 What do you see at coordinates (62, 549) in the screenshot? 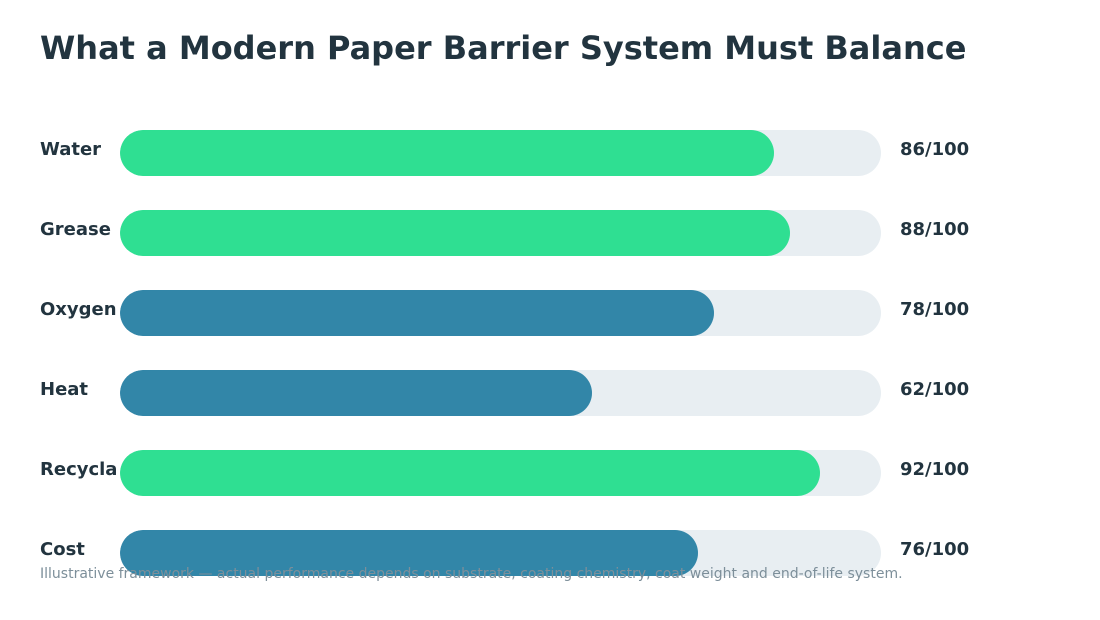
I see `category-label: Cost` at bounding box center [62, 549].